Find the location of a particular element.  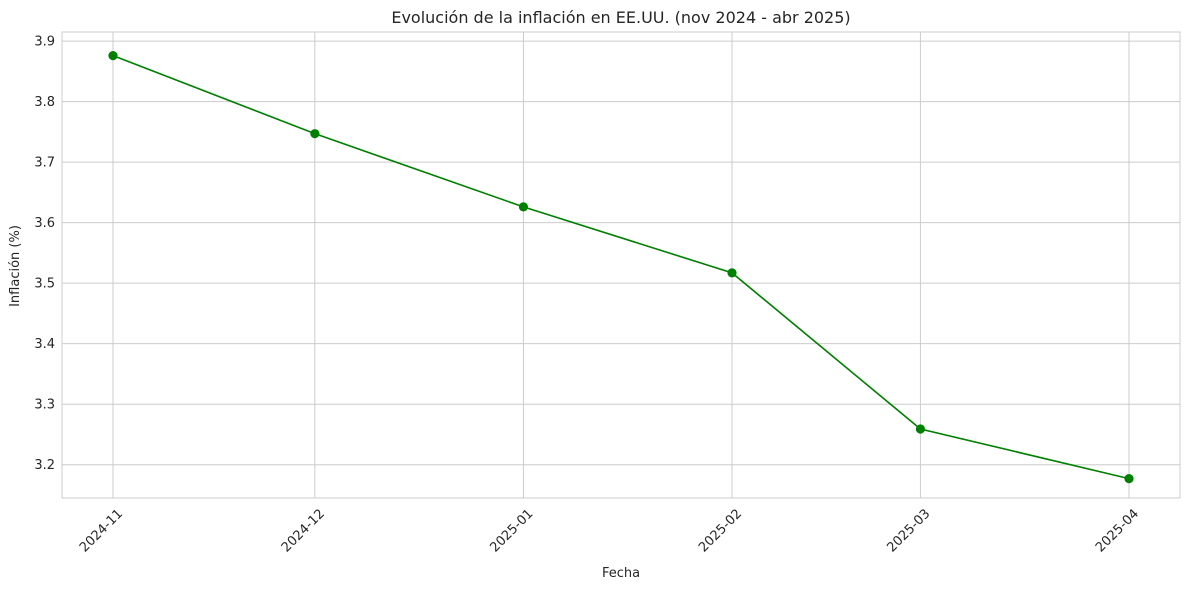

y-axis-label: Inflación (%) is located at coordinates (15, 266).